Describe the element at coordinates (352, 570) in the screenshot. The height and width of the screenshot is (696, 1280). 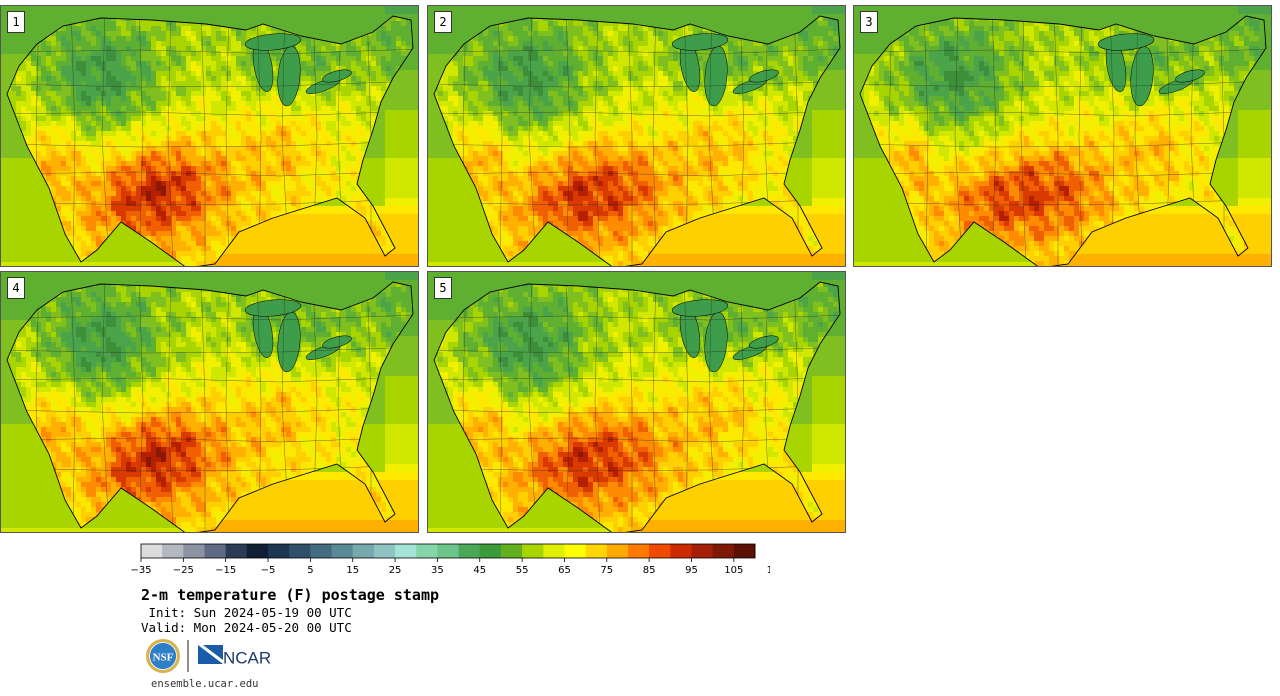
I see `colorbar-tick-label: 15` at that location.